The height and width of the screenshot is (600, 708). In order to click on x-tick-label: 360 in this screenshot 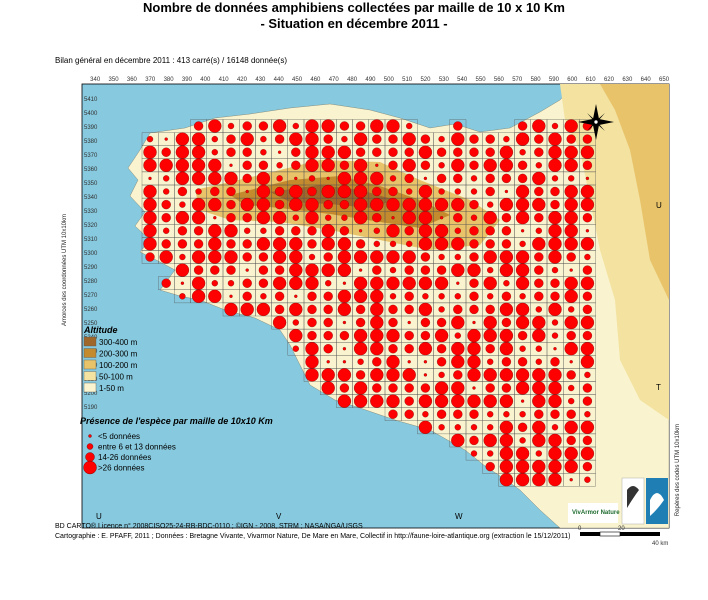, I will do `click(132, 80)`.